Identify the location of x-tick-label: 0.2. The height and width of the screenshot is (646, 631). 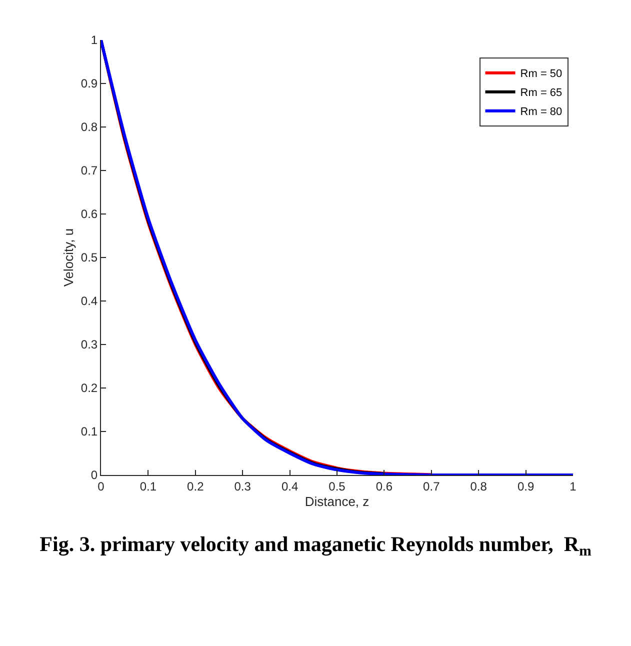
(195, 486).